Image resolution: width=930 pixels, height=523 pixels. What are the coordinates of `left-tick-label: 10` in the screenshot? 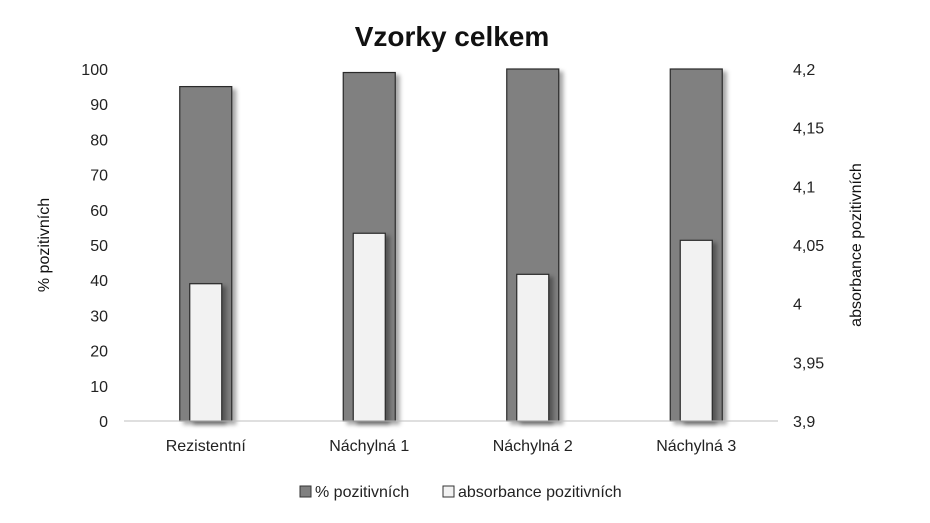 It's located at (99, 387).